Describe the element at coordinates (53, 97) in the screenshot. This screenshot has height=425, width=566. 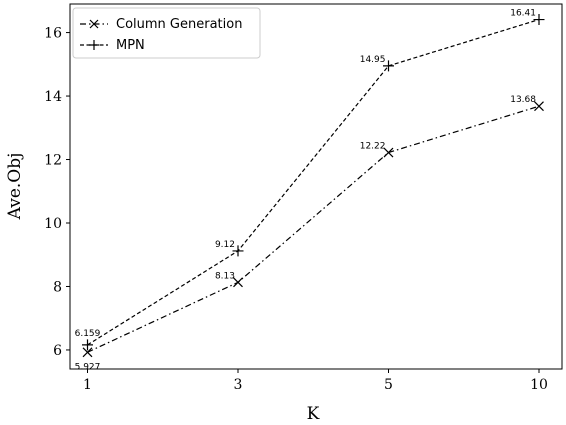
I see `y-tick-label: 14` at that location.